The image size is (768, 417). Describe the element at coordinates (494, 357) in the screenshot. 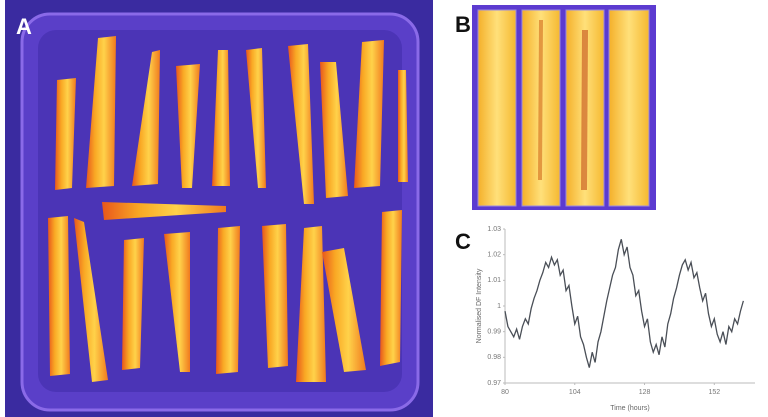

I see `y-tick-label: 0.98` at that location.